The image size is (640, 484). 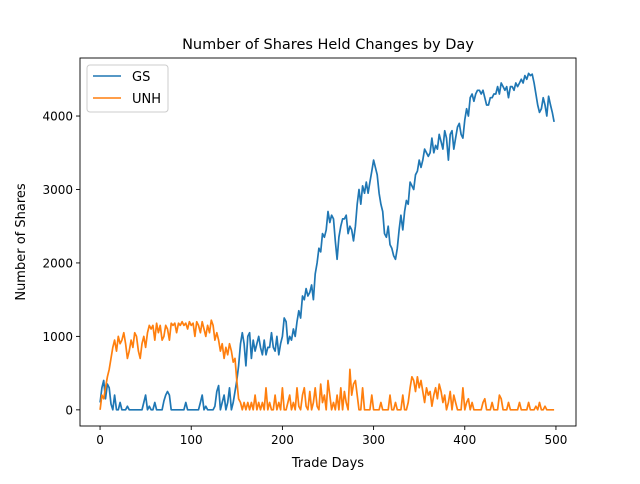 What do you see at coordinates (127, 88) in the screenshot?
I see `legend: GS UNH` at bounding box center [127, 88].